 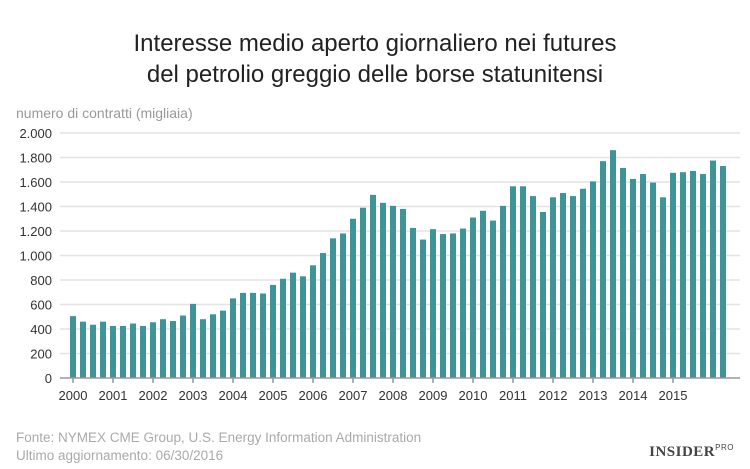 What do you see at coordinates (633, 395) in the screenshot?
I see `x-tick-label: 2014` at bounding box center [633, 395].